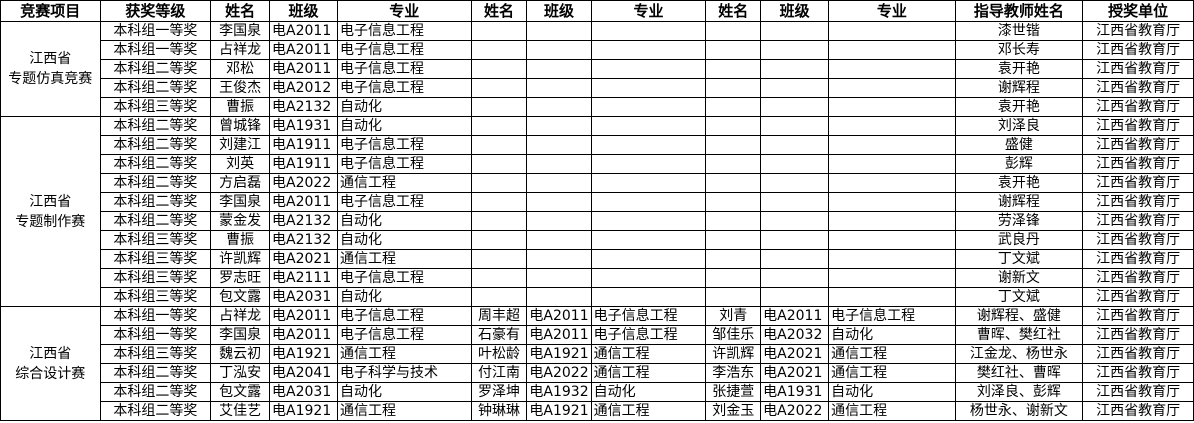  Describe the element at coordinates (1019, 411) in the screenshot. I see `table-cell: 杨世永、谢新文` at that location.